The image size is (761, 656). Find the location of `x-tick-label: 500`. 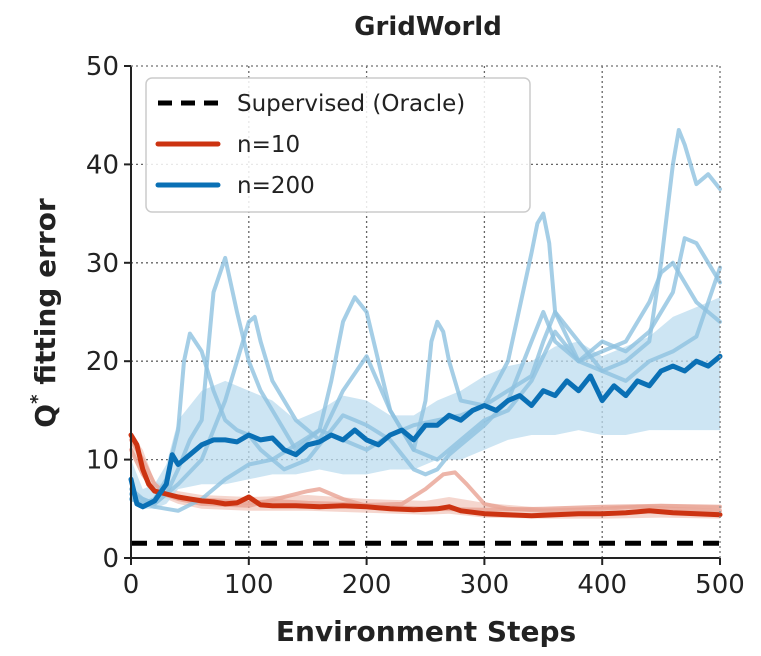

x-tick-label: 500 is located at coordinates (720, 585).